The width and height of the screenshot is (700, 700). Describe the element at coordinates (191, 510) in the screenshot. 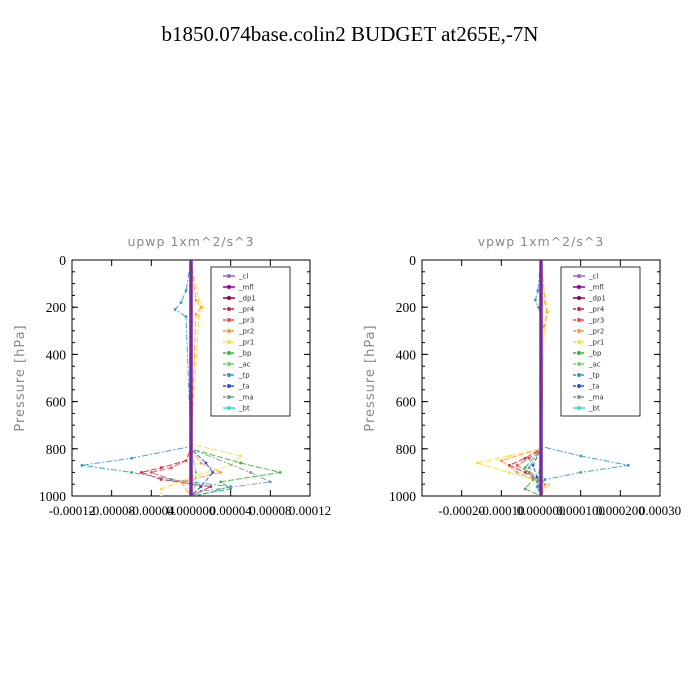

I see `x-tick-label: 0.000000` at that location.